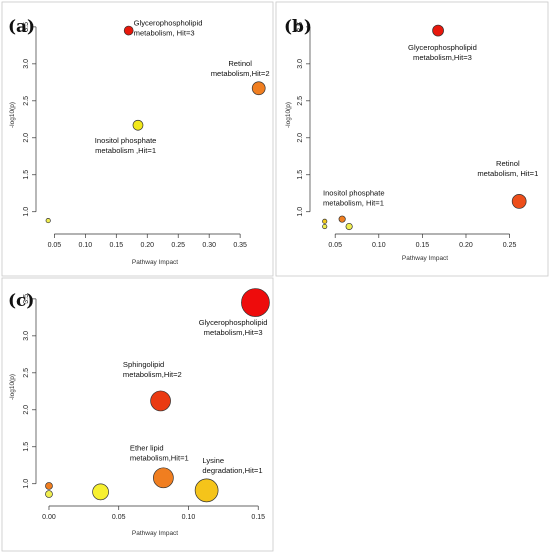 The image size is (550, 553). Describe the element at coordinates (178, 245) in the screenshot. I see `panel-a-x-tick-label: 0.25` at that location.